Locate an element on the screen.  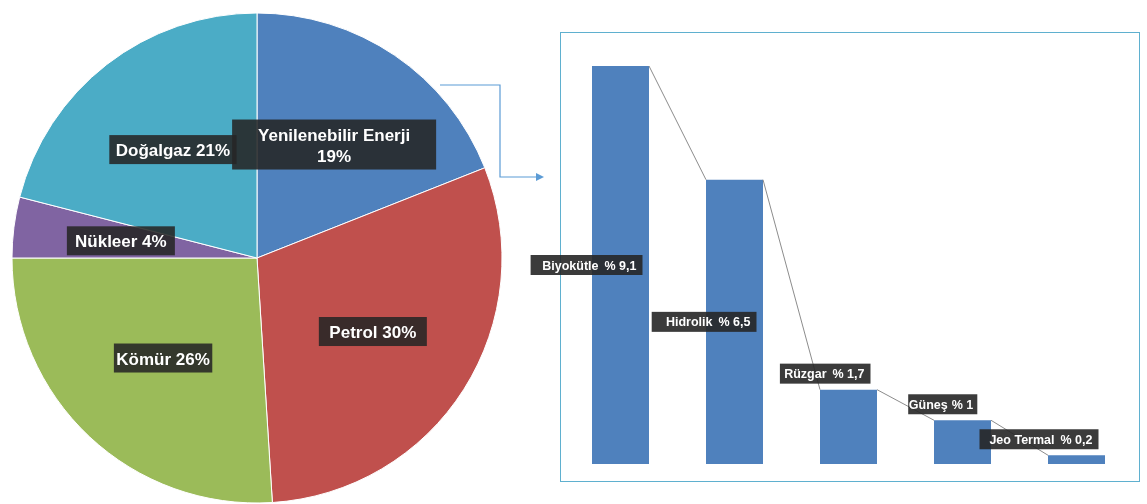
x-tick-label: Rüzgar is located at coordinates (805, 374).